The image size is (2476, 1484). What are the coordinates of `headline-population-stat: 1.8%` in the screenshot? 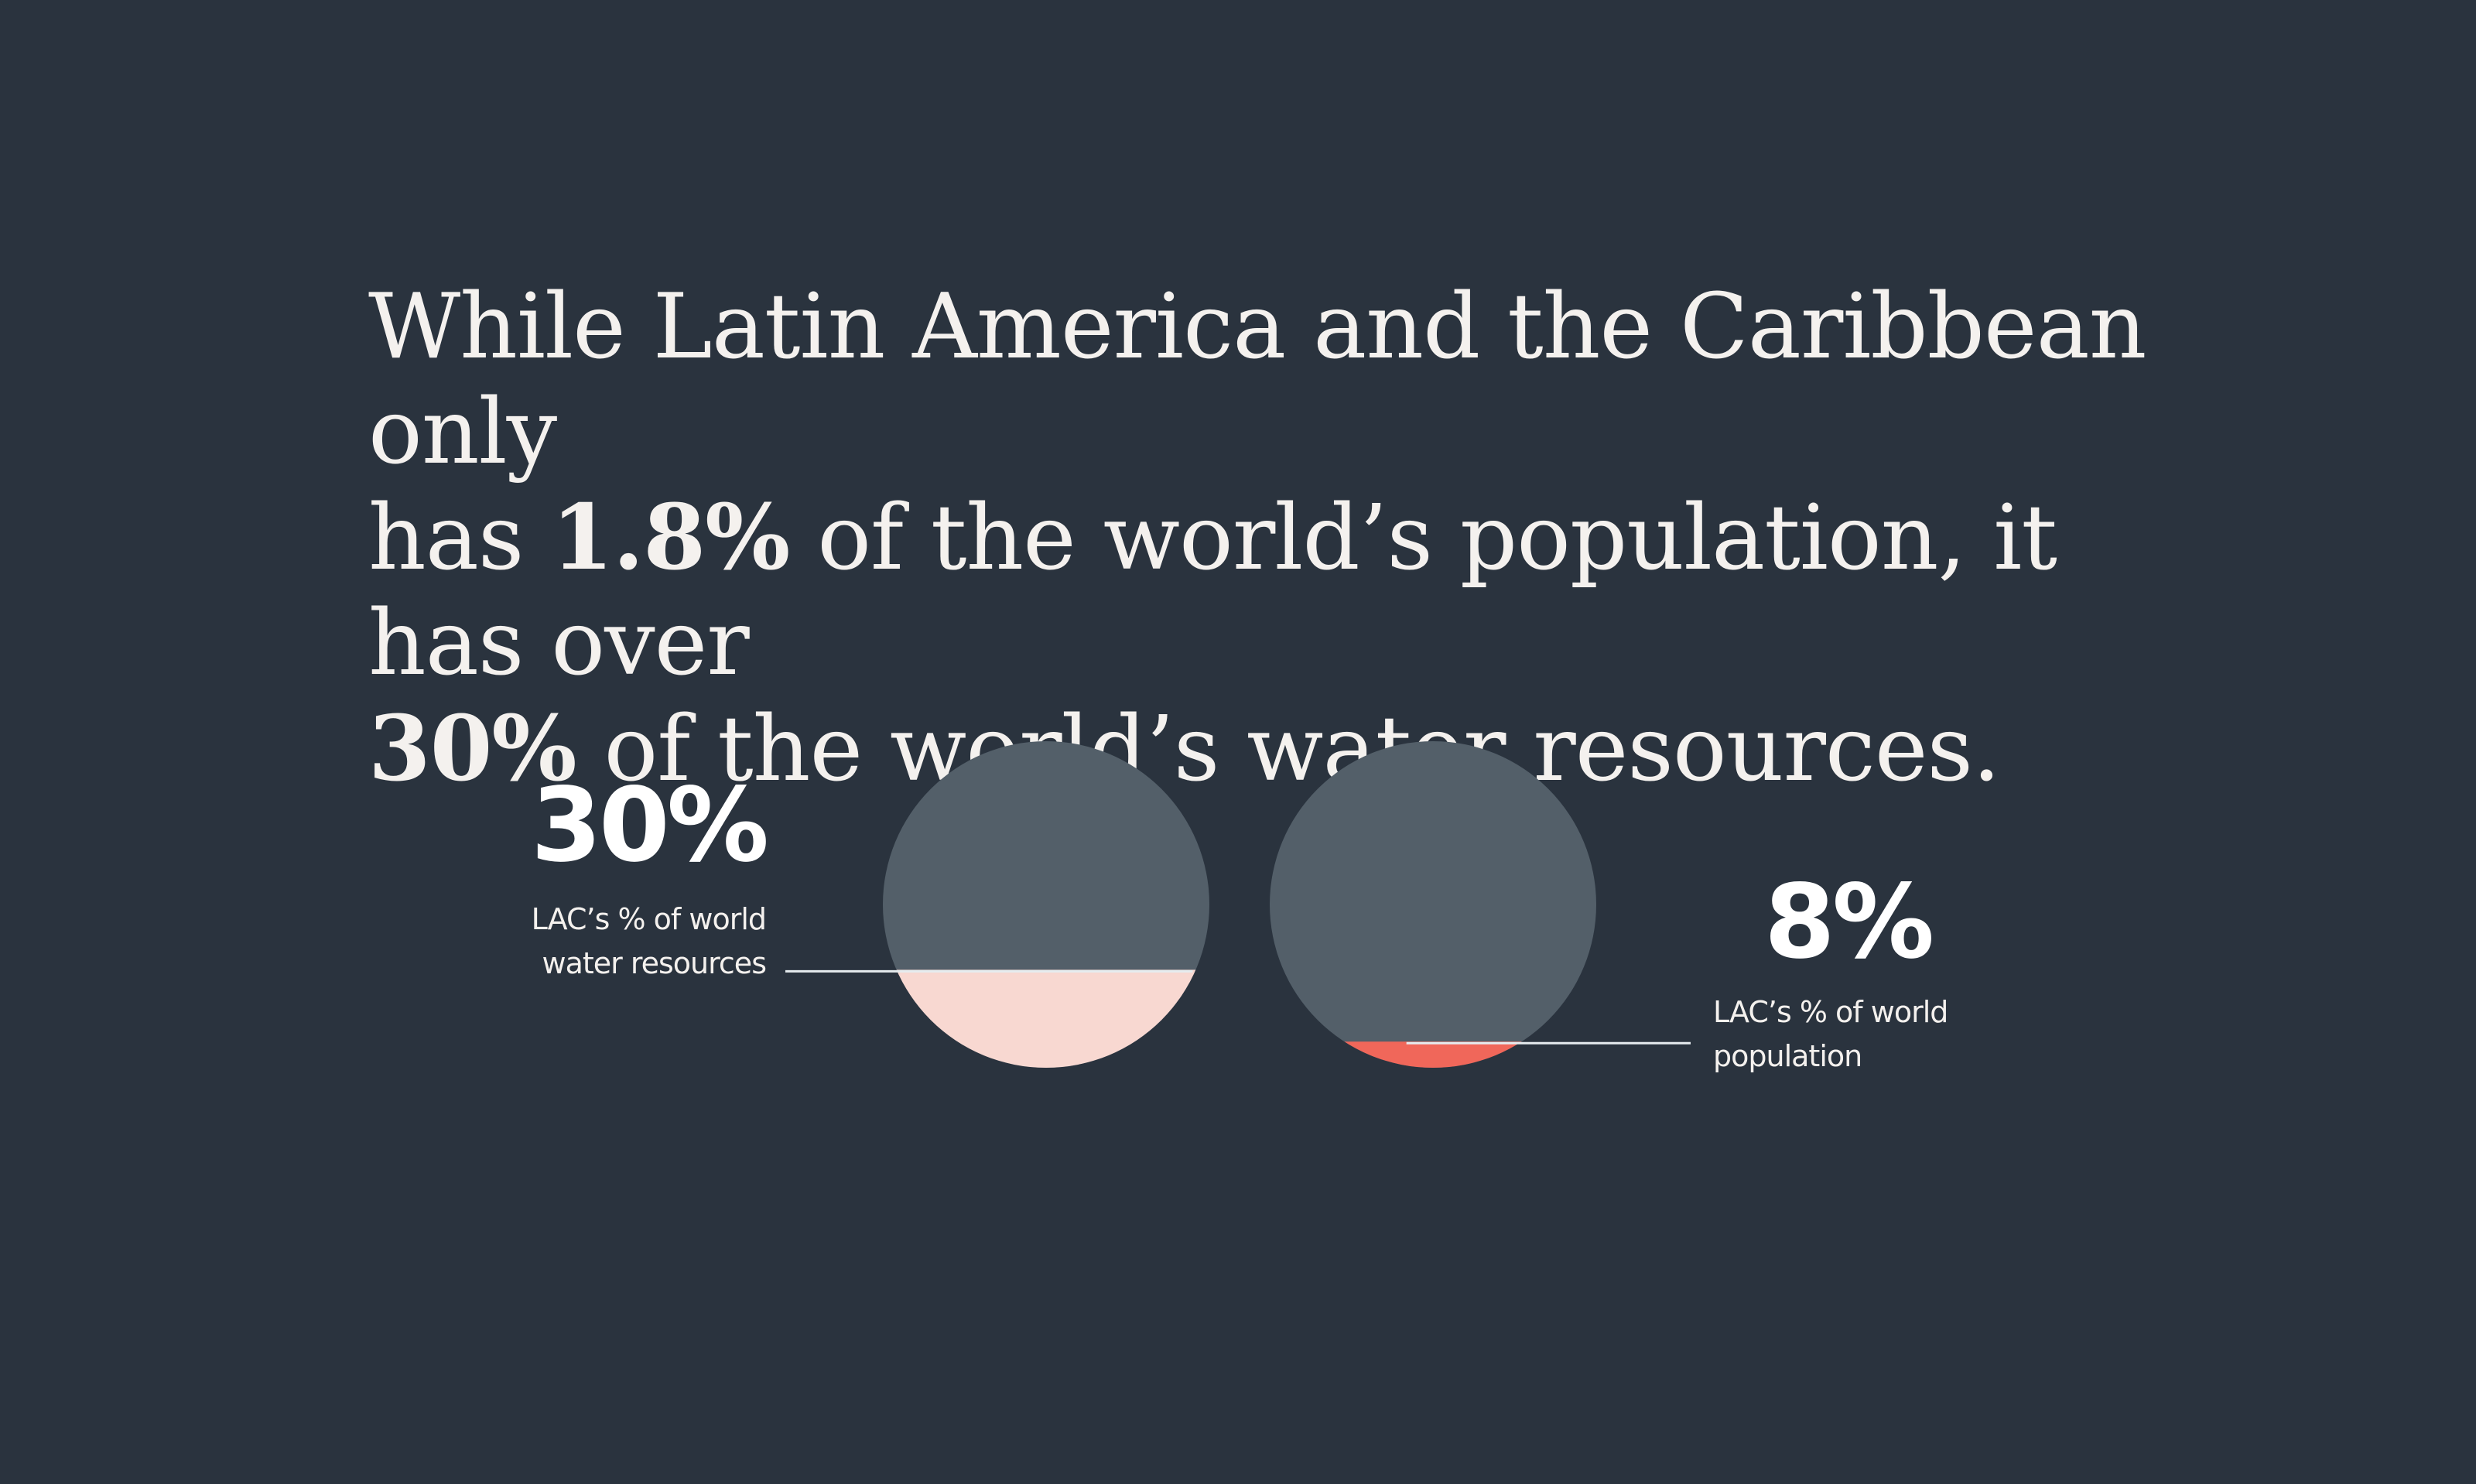 It's located at (670, 537).